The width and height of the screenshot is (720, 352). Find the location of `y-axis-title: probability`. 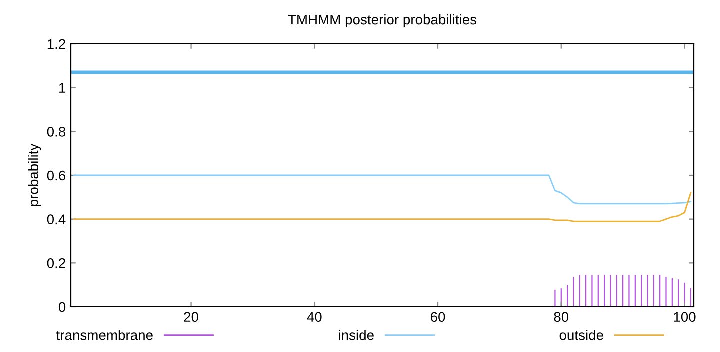

y-axis-title: probability is located at coordinates (35, 175).